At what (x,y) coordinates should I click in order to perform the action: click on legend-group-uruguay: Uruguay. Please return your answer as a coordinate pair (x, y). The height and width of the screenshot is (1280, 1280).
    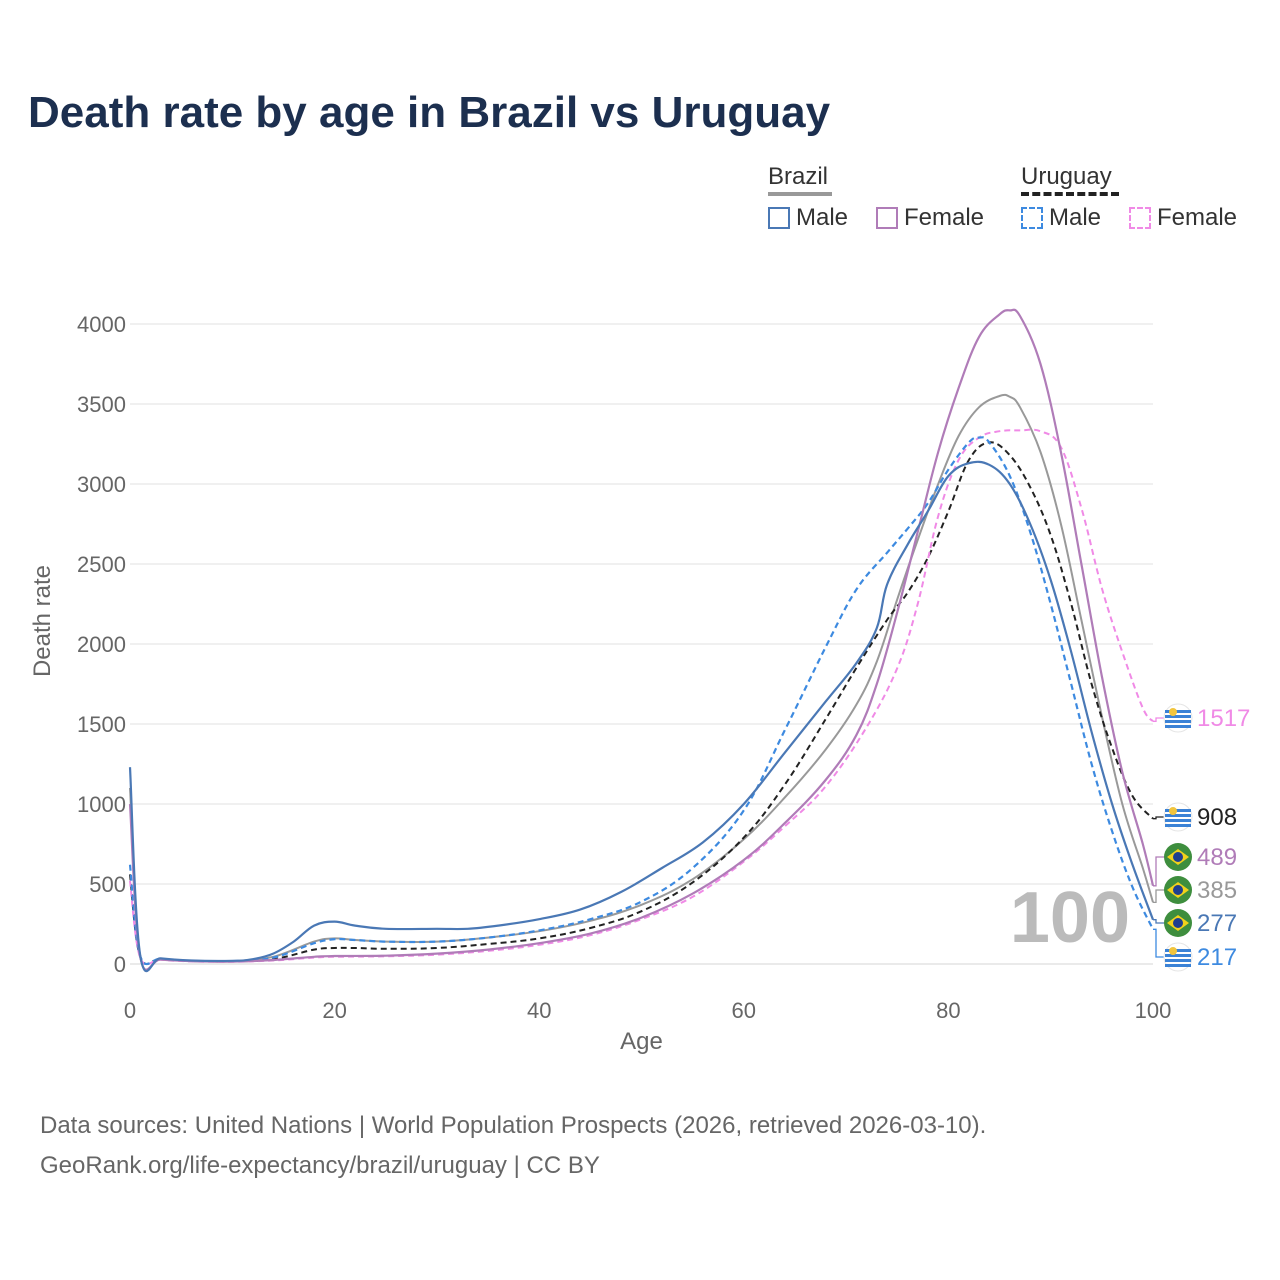
    Looking at the image, I should click on (1066, 176).